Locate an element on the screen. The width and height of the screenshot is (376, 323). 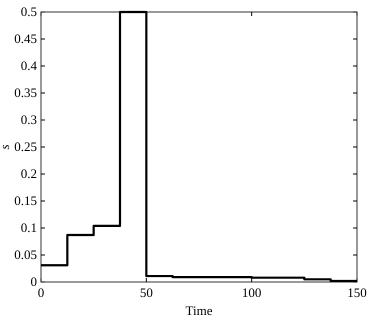
x-tick-label: 50 is located at coordinates (146, 292).